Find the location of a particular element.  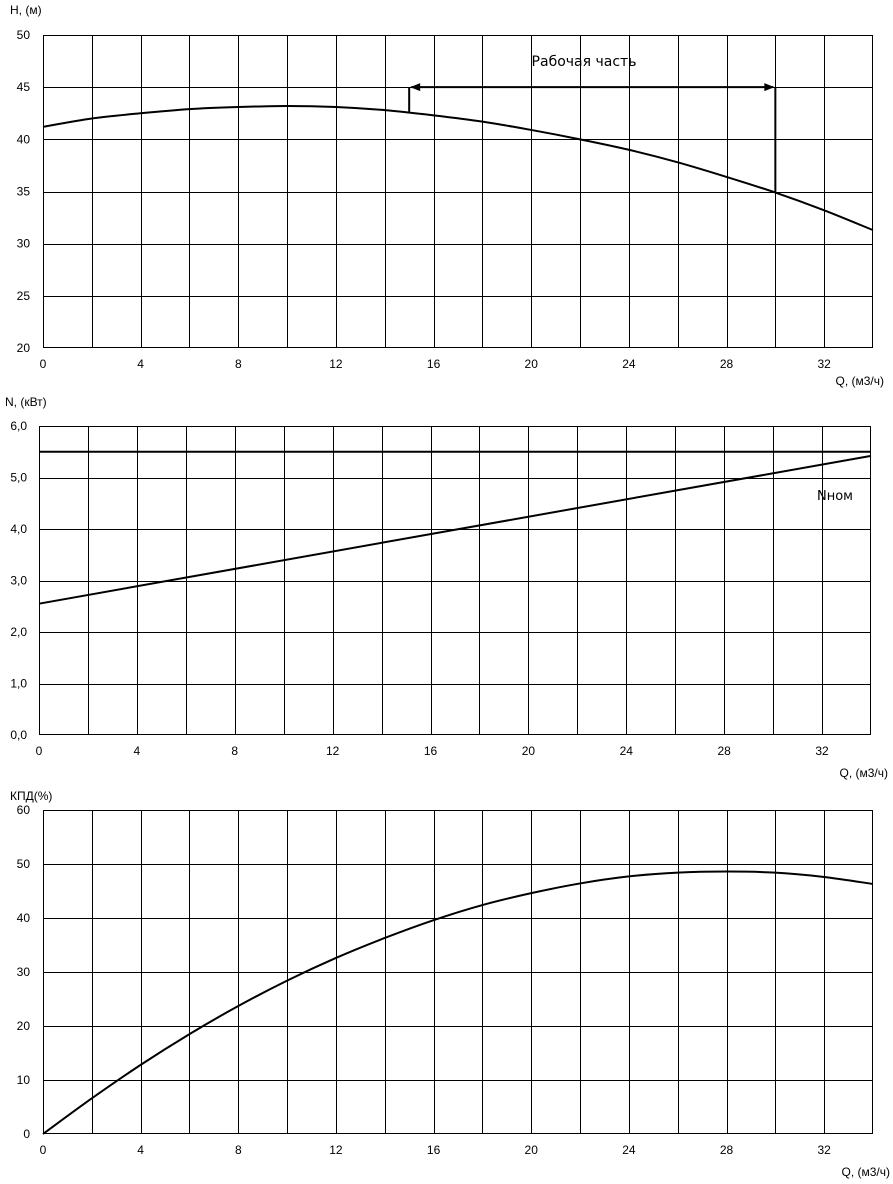

y-tick-label: 1,0 is located at coordinates (18, 684).